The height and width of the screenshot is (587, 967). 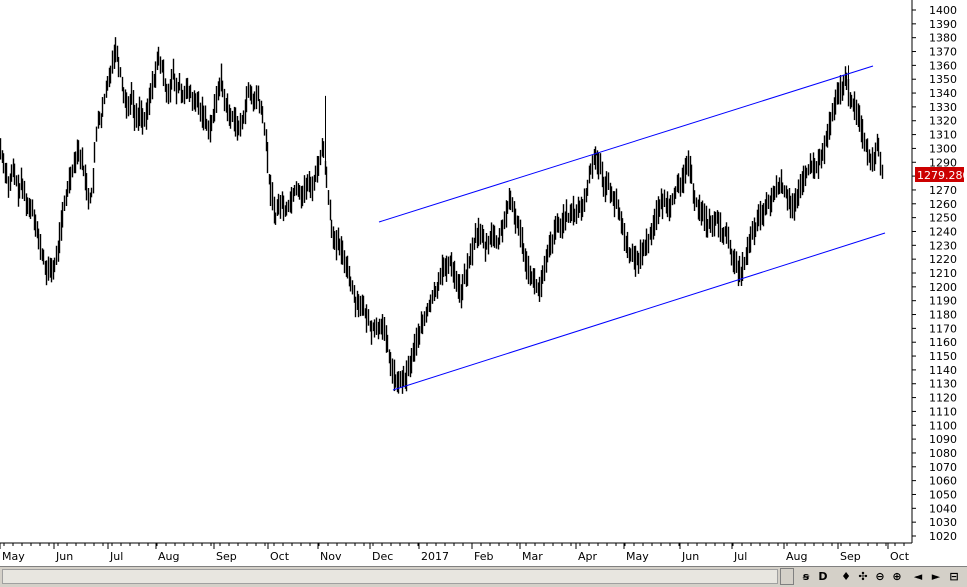 I want to click on scroll-reset-icon: ꞩ, so click(x=806, y=576).